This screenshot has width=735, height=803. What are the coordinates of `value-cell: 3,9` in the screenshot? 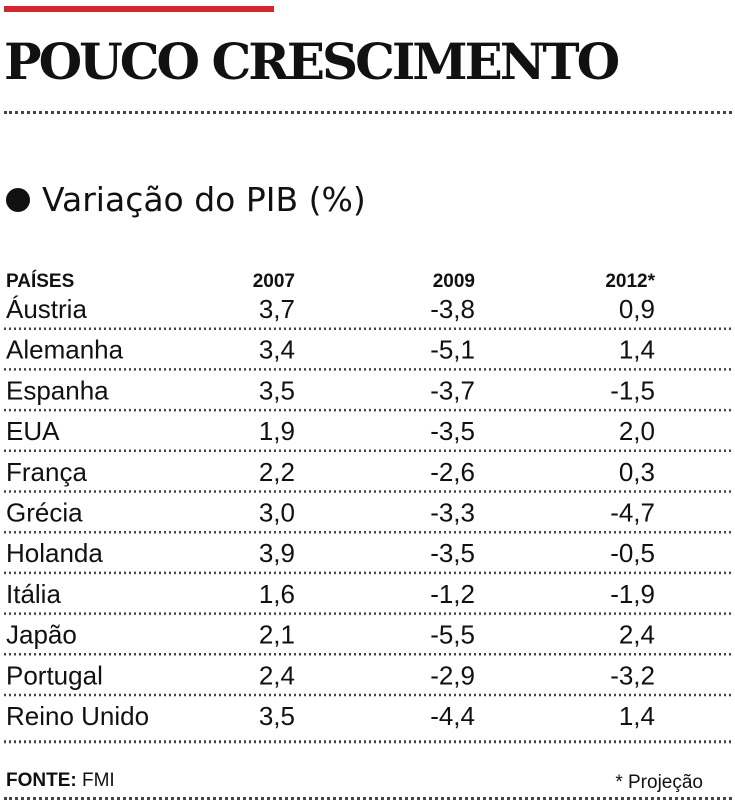 It's located at (277, 553).